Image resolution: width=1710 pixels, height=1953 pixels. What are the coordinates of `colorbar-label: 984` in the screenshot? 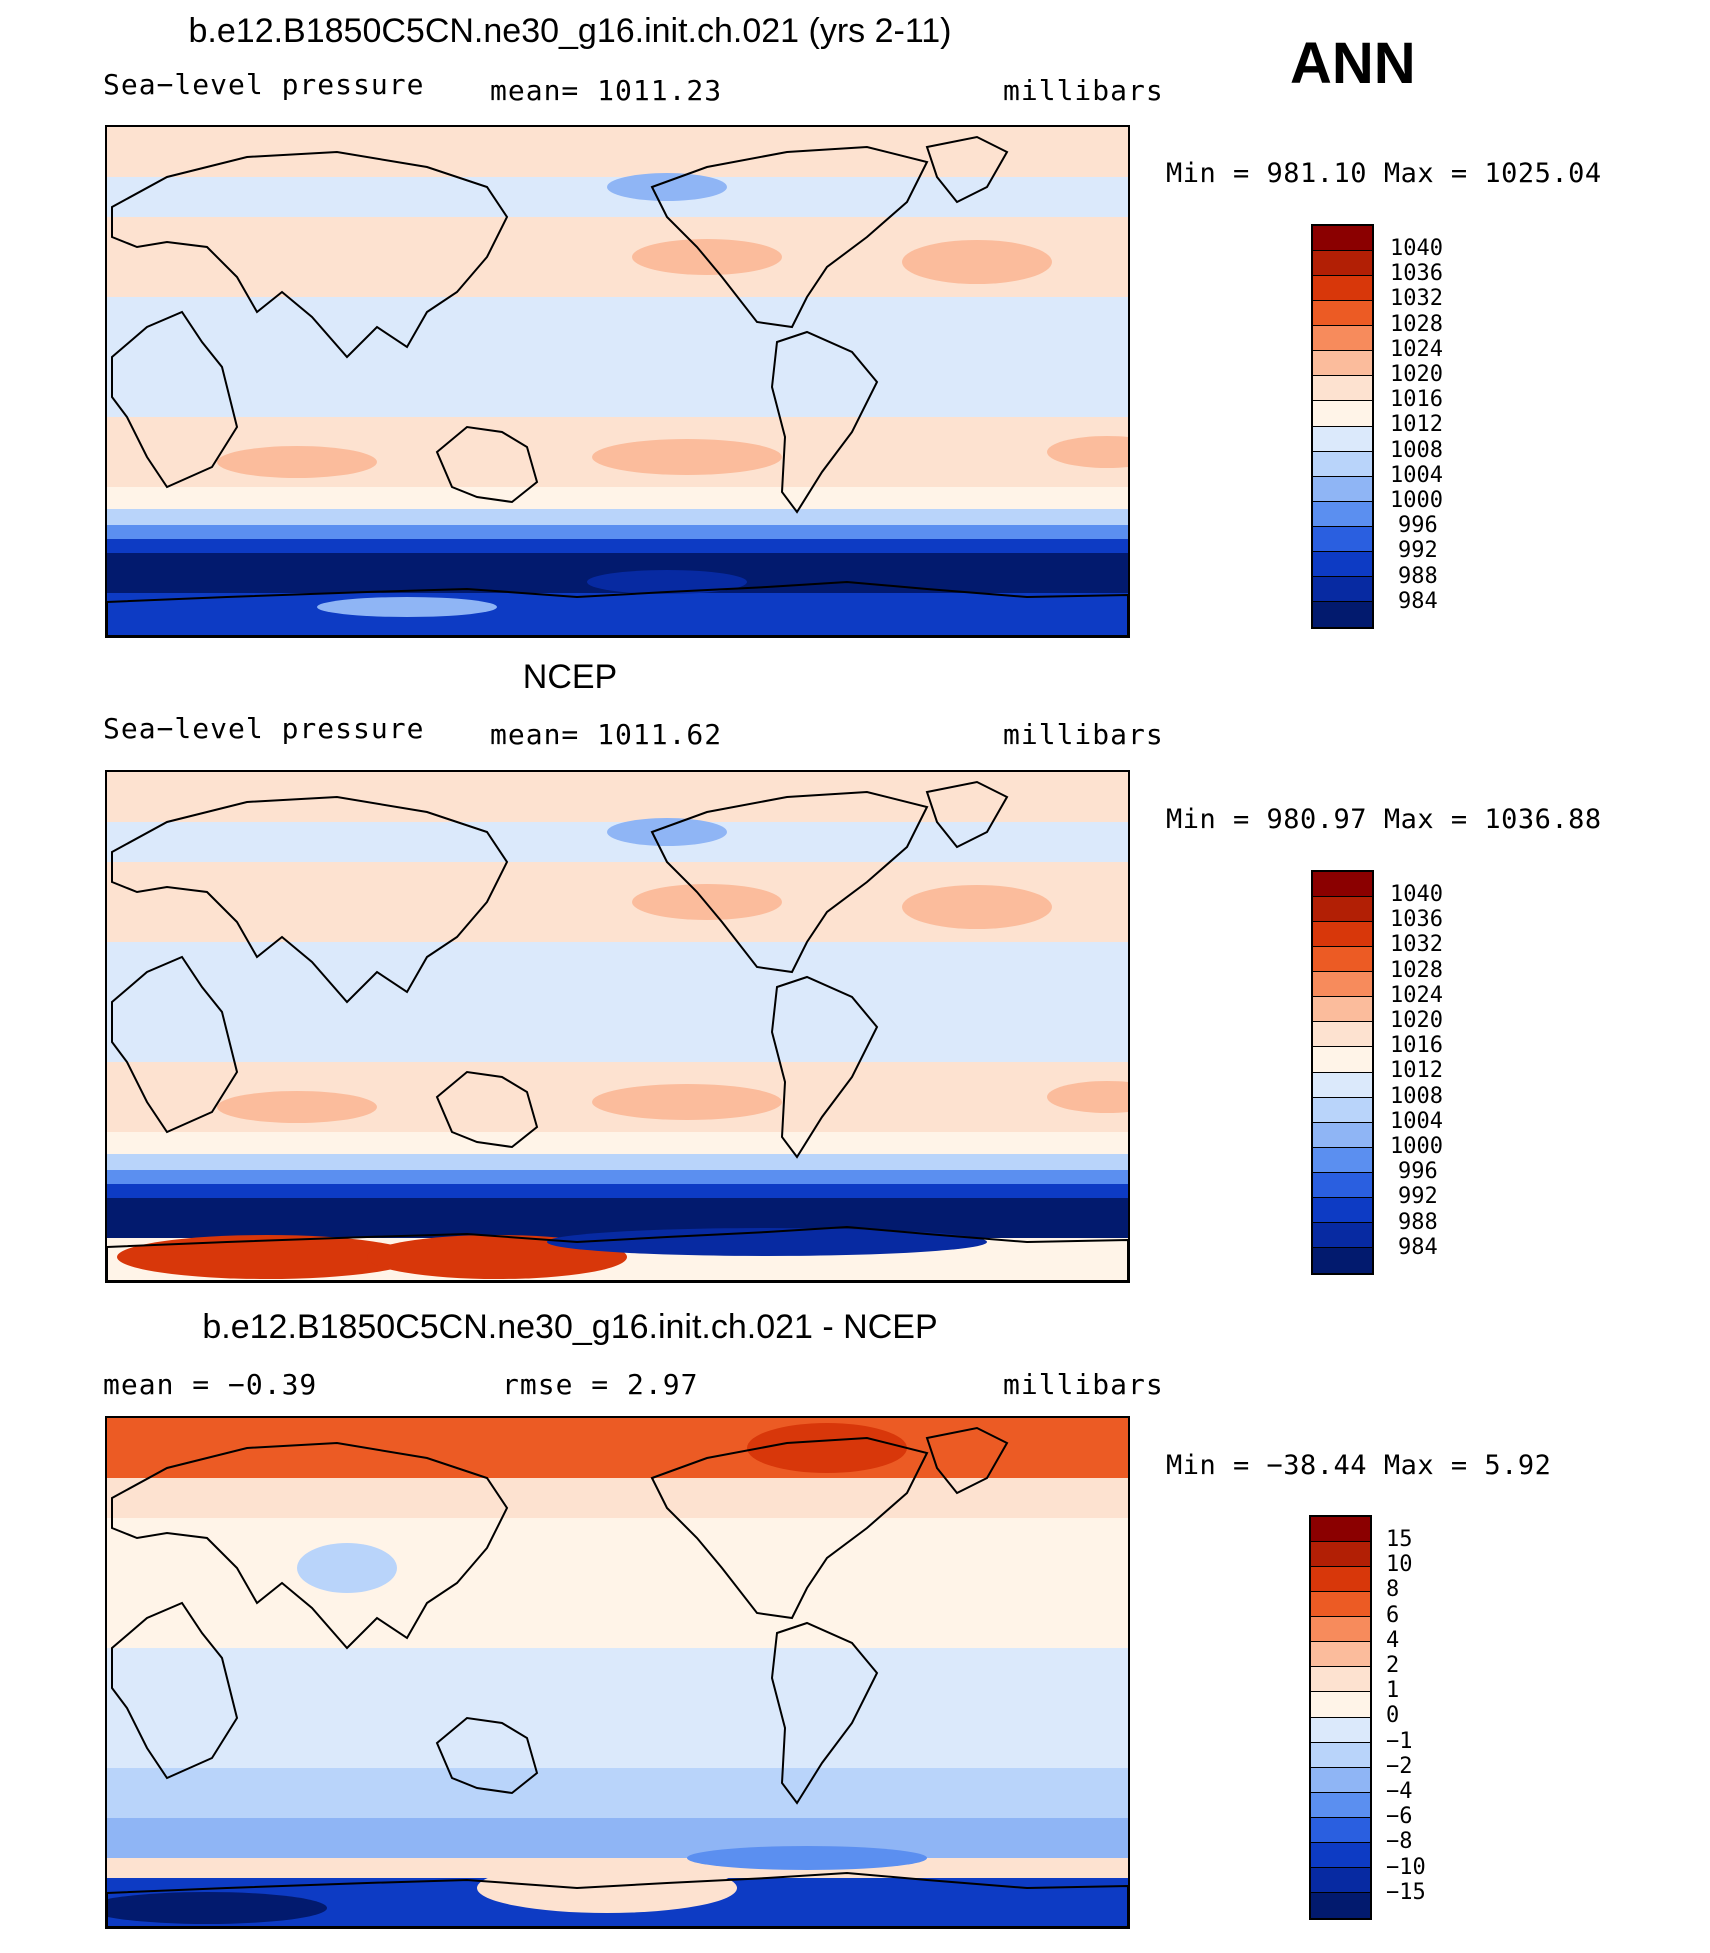 It's located at (1418, 601).